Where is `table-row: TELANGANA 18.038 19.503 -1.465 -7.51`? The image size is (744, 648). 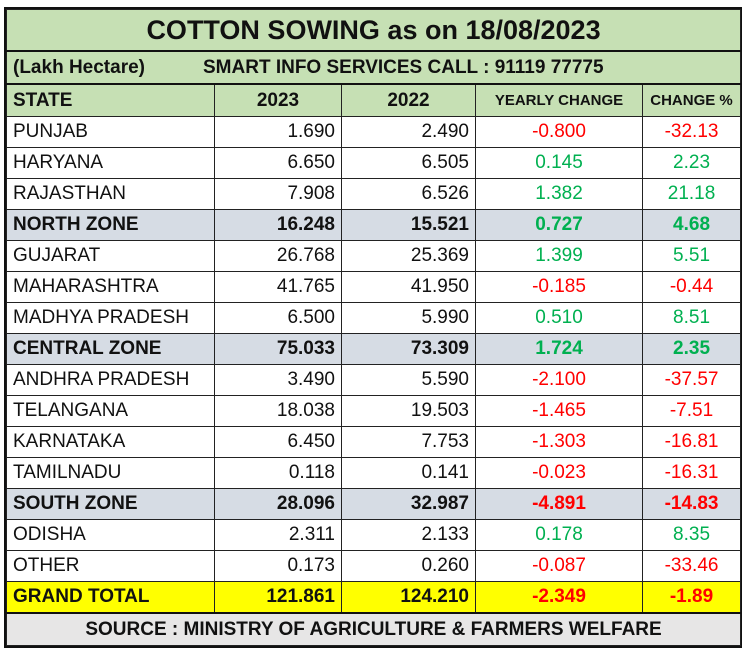
table-row: TELANGANA 18.038 19.503 -1.465 -7.51 is located at coordinates (374, 411).